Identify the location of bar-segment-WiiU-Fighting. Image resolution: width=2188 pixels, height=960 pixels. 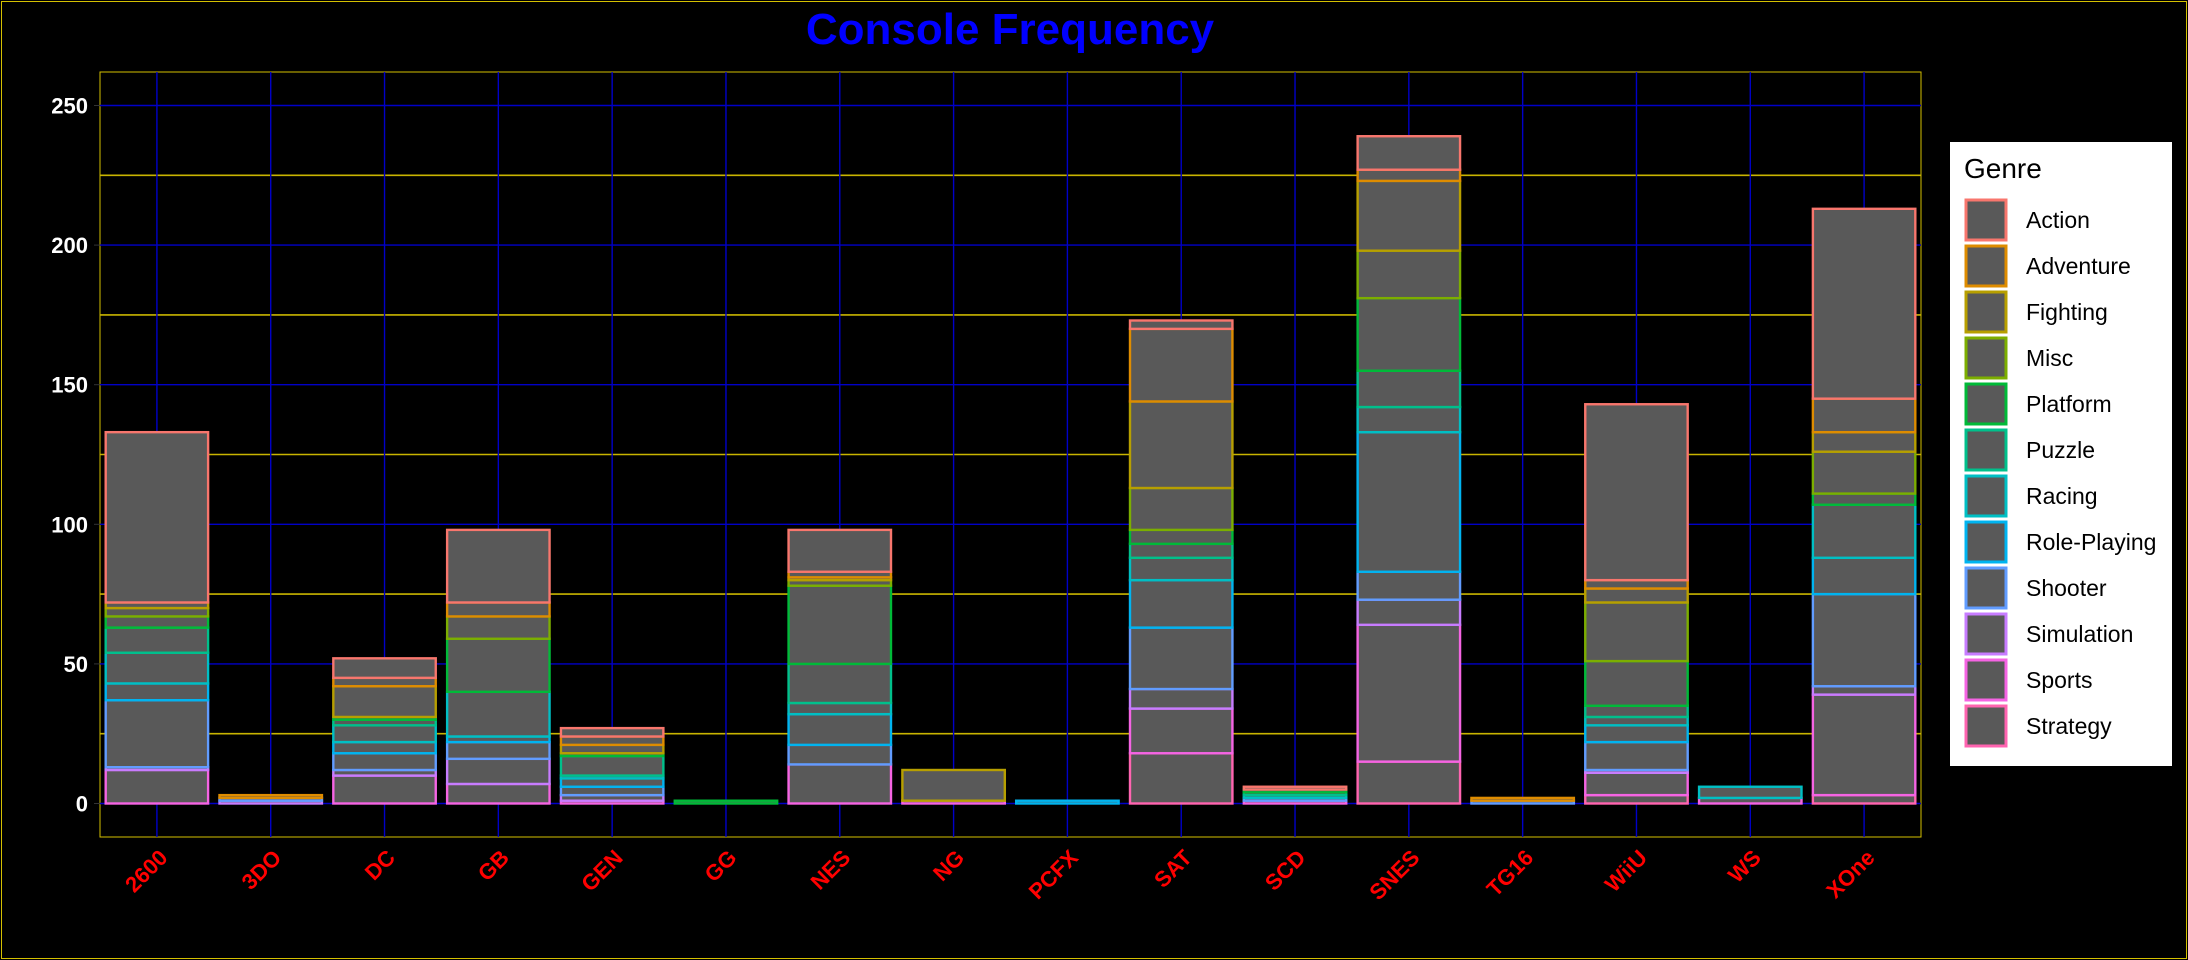
(1636, 595).